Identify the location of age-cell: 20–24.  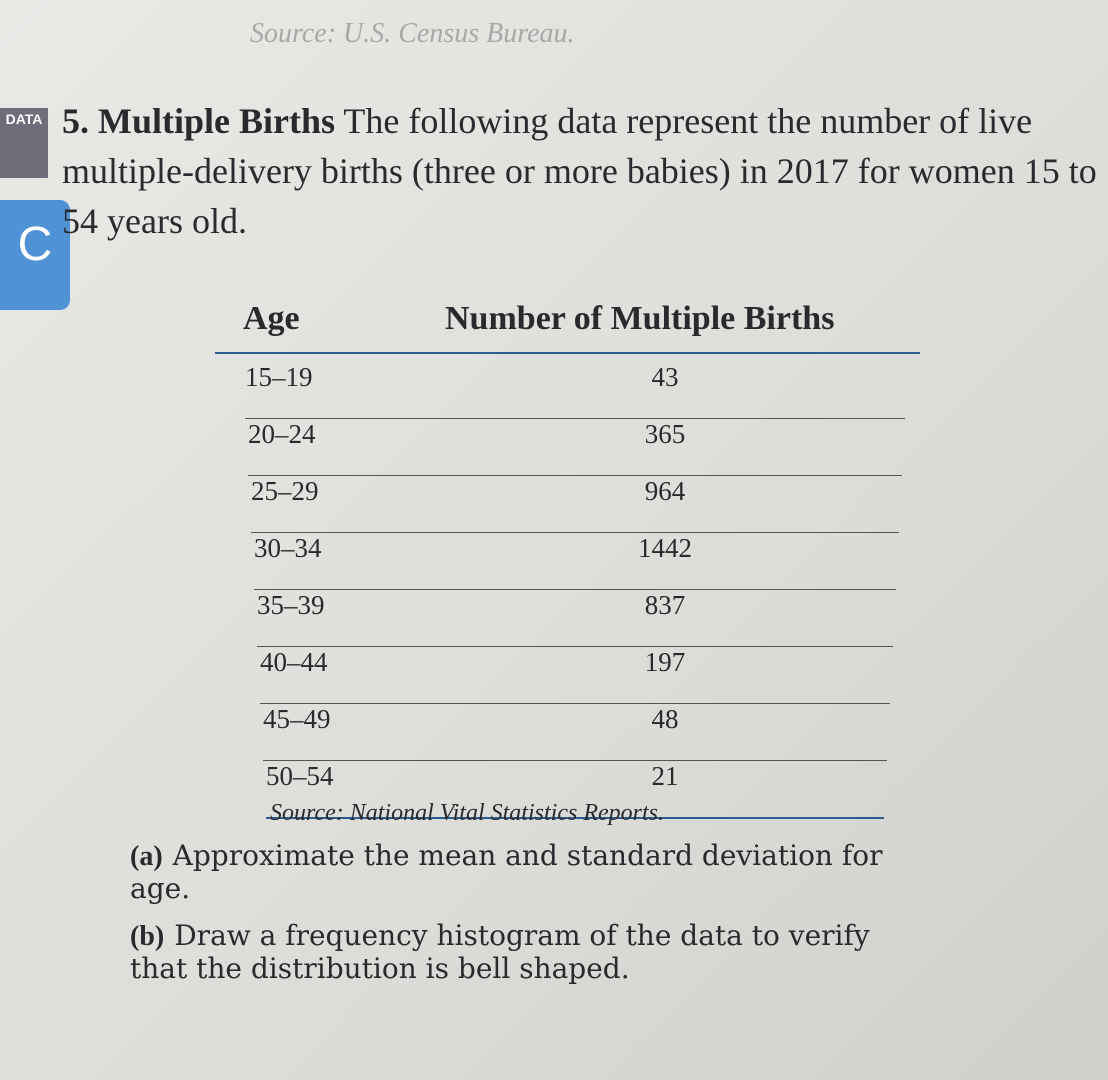
(282, 434).